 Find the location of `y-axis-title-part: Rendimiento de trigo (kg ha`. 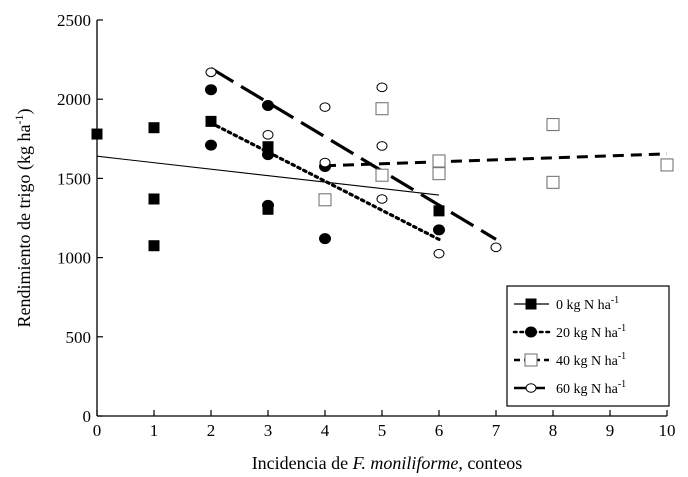

y-axis-title-part: Rendimiento de trigo (kg ha is located at coordinates (24, 226).